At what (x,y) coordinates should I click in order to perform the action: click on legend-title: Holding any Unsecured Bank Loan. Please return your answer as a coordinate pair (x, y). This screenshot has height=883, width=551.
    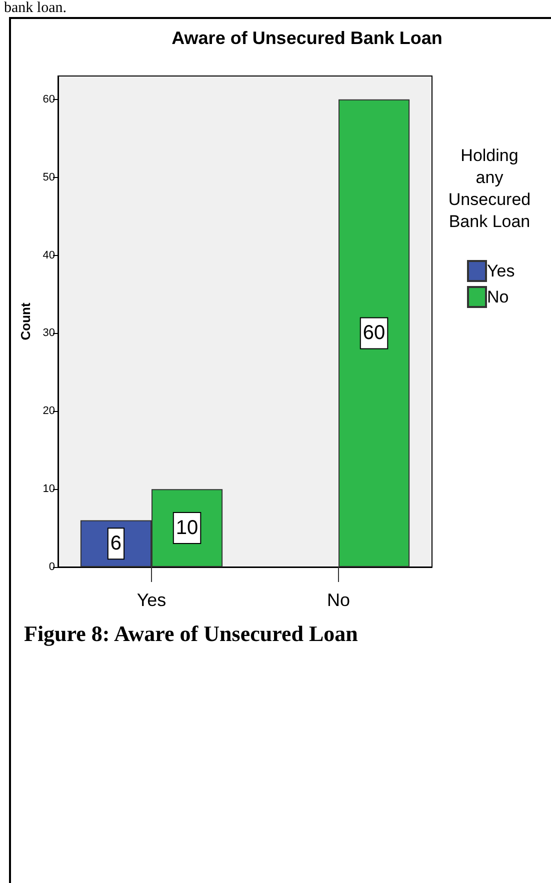
    Looking at the image, I should click on (489, 189).